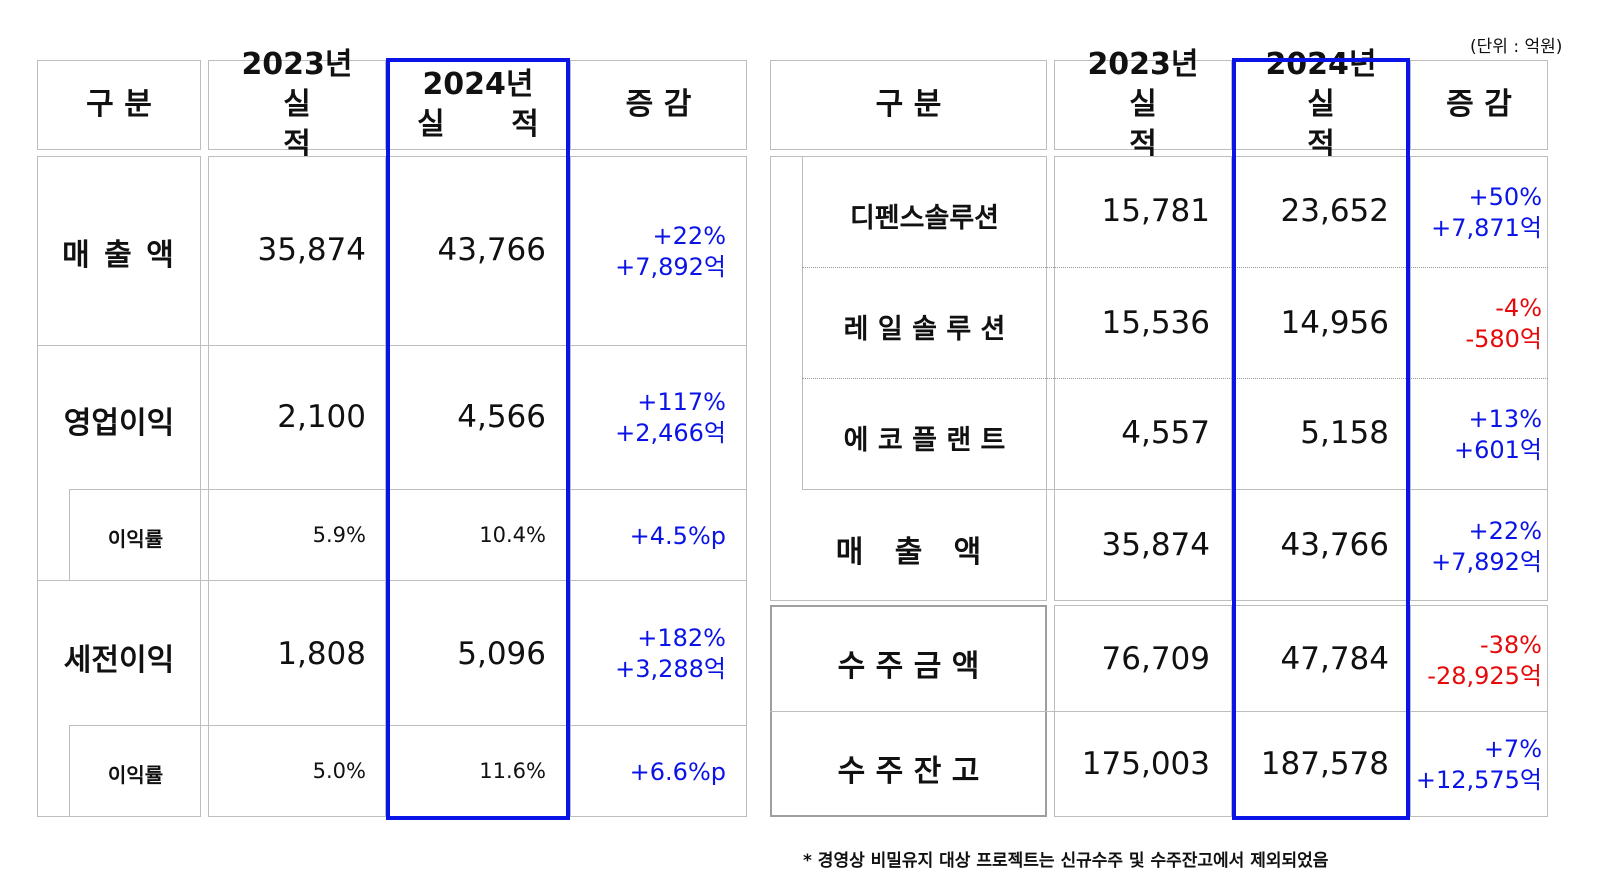  Describe the element at coordinates (1484, 676) in the screenshot. I see `right-row-orders-change-amt: -28,925억` at that location.